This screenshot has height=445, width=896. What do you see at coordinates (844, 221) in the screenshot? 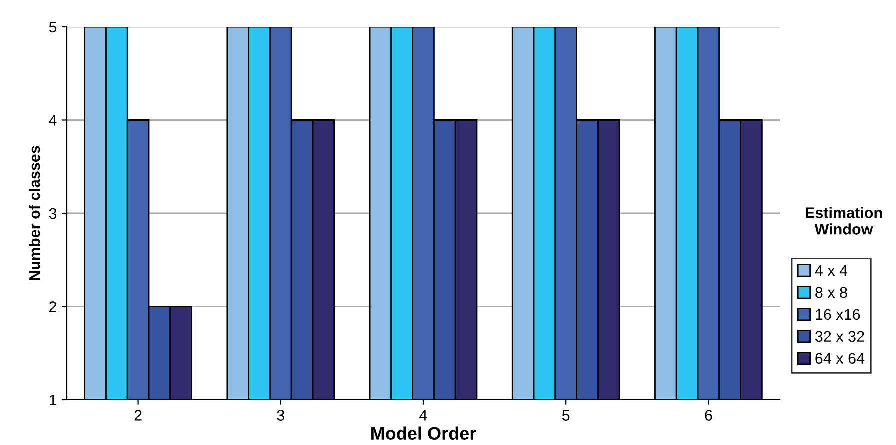
I see `legend-title: Estimation Window` at bounding box center [844, 221].